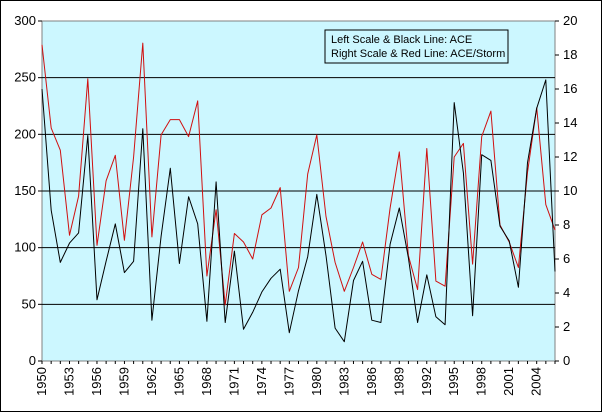  I want to click on x-tick-label: 1971, so click(233, 381).